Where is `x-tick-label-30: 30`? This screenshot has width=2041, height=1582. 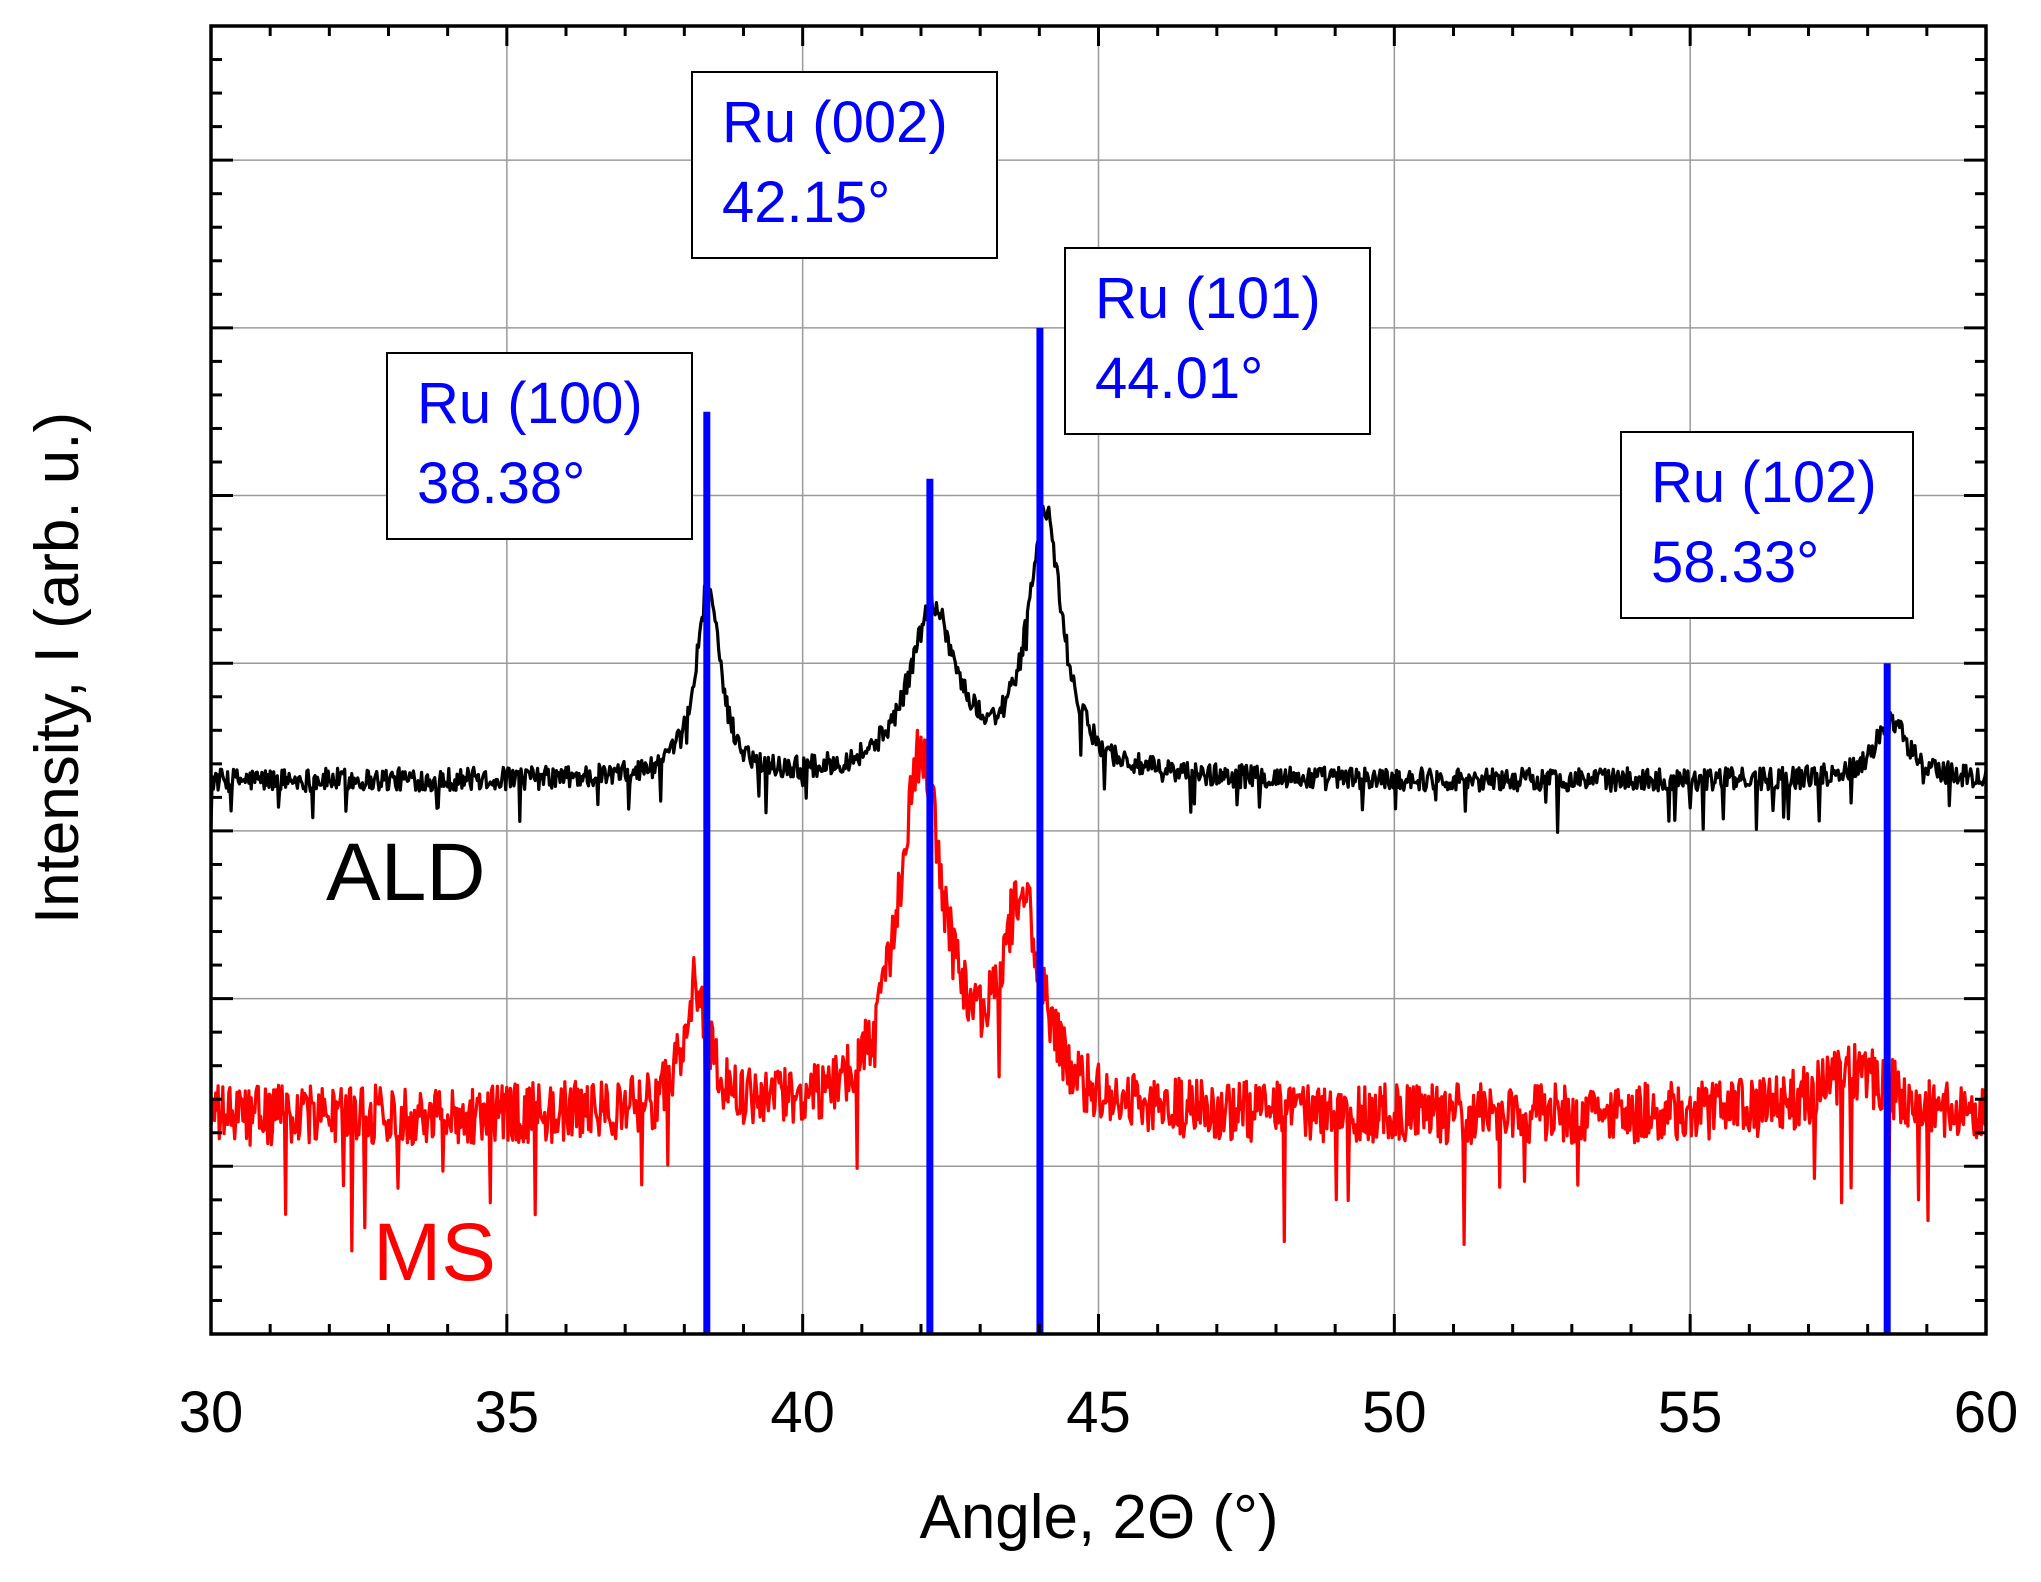 x-tick-label-30: 30 is located at coordinates (211, 1412).